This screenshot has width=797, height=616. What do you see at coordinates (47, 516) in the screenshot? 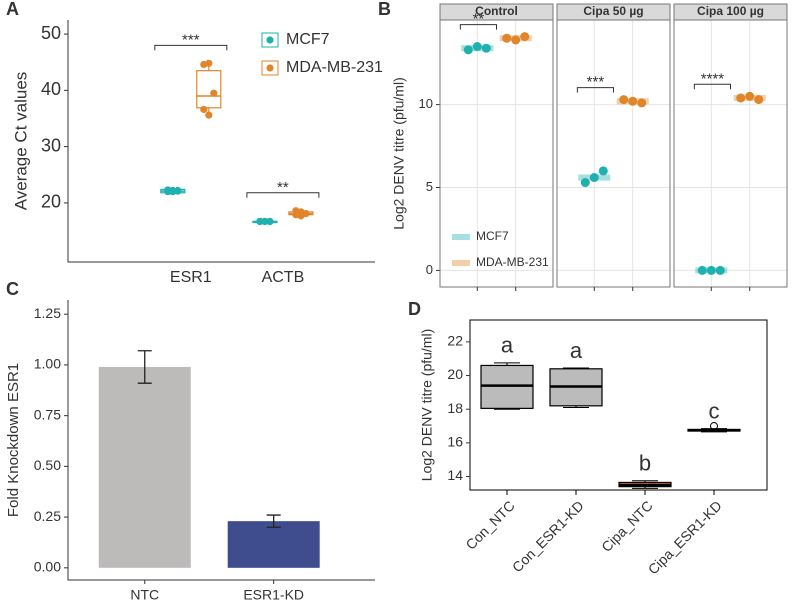
I see `y-tick-label: 0.25` at bounding box center [47, 516].